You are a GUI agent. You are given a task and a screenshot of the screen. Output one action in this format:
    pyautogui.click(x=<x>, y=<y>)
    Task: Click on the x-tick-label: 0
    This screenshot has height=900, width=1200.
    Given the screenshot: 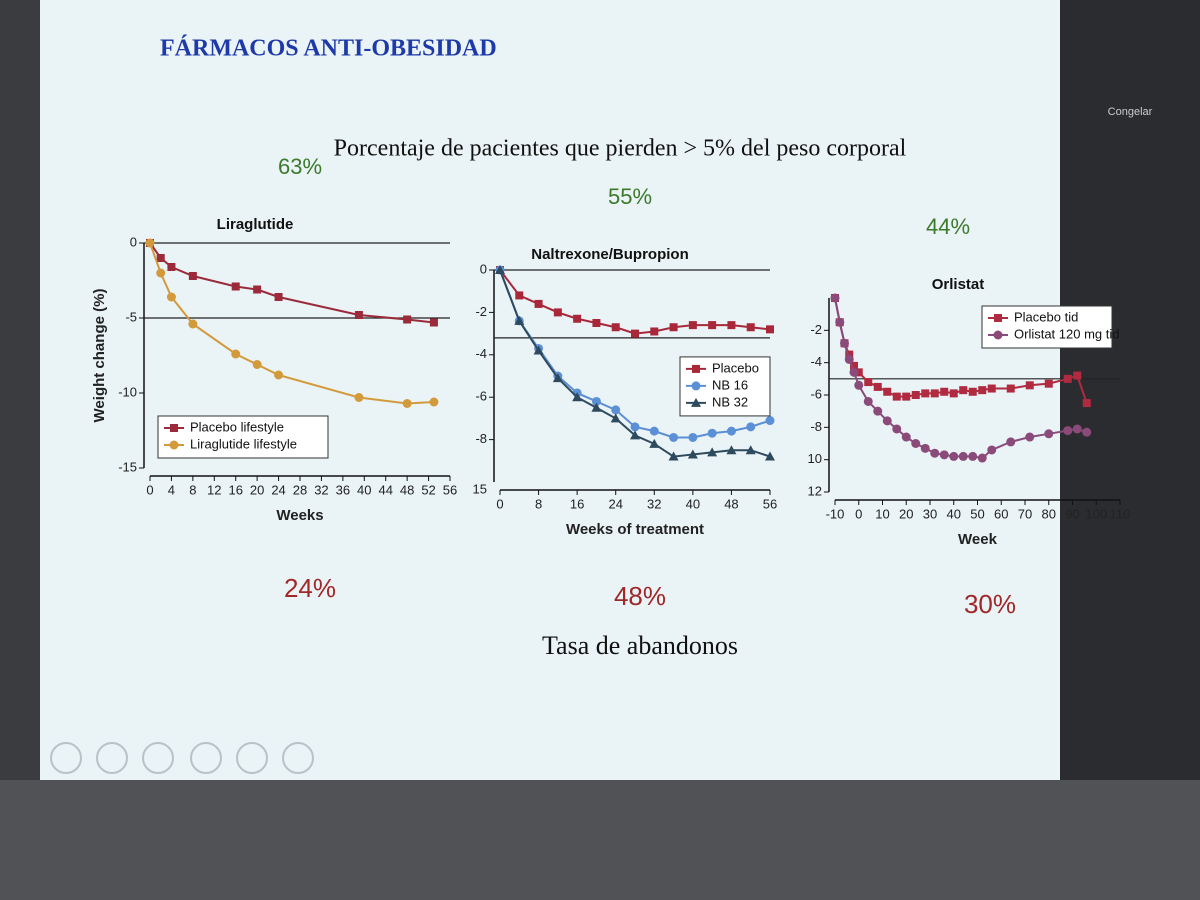 What is the action you would take?
    pyautogui.click(x=858, y=513)
    